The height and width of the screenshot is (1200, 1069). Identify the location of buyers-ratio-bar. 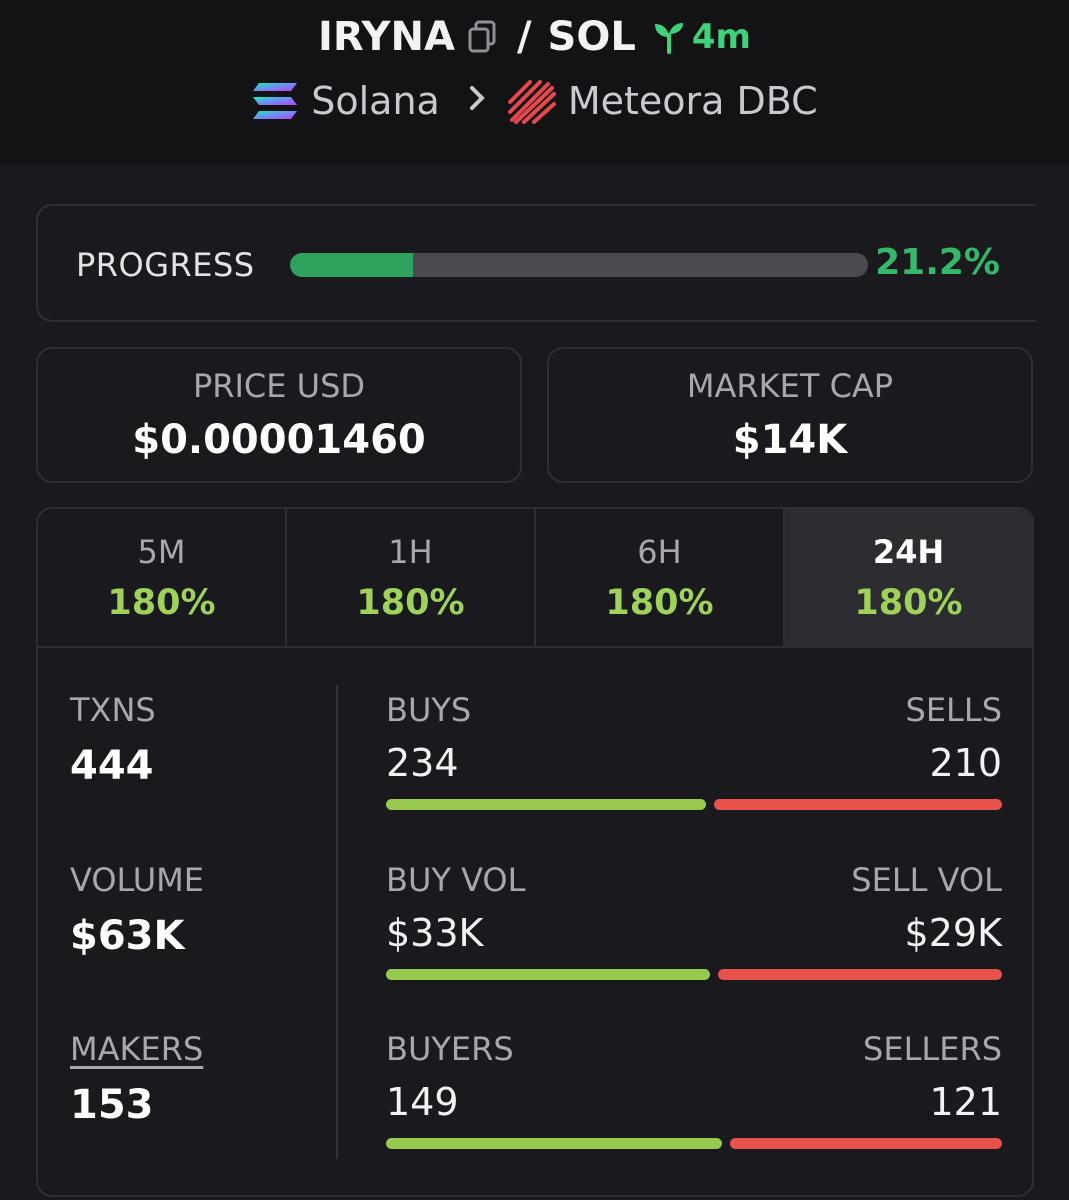
(694, 1143).